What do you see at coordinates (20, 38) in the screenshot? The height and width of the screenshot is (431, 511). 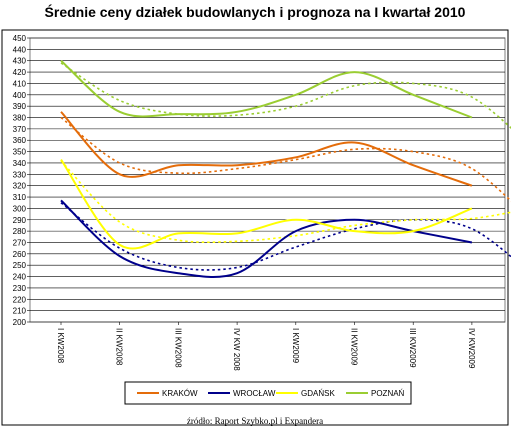 I see `y-tick-label: 450` at bounding box center [20, 38].